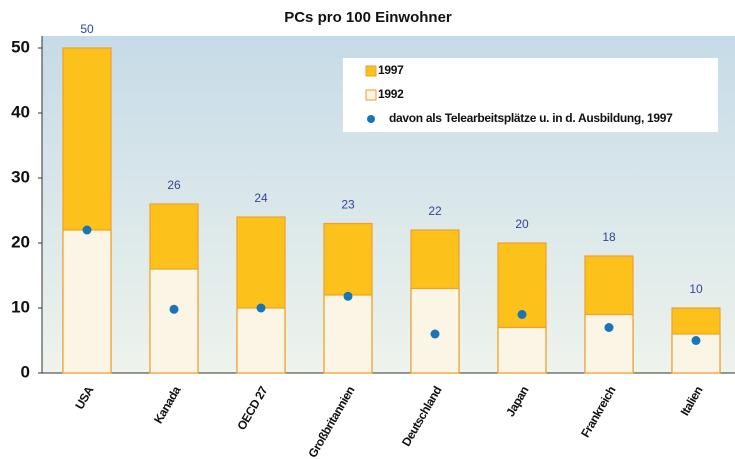 Image resolution: width=735 pixels, height=459 pixels. What do you see at coordinates (522, 224) in the screenshot?
I see `value-label: 20` at bounding box center [522, 224].